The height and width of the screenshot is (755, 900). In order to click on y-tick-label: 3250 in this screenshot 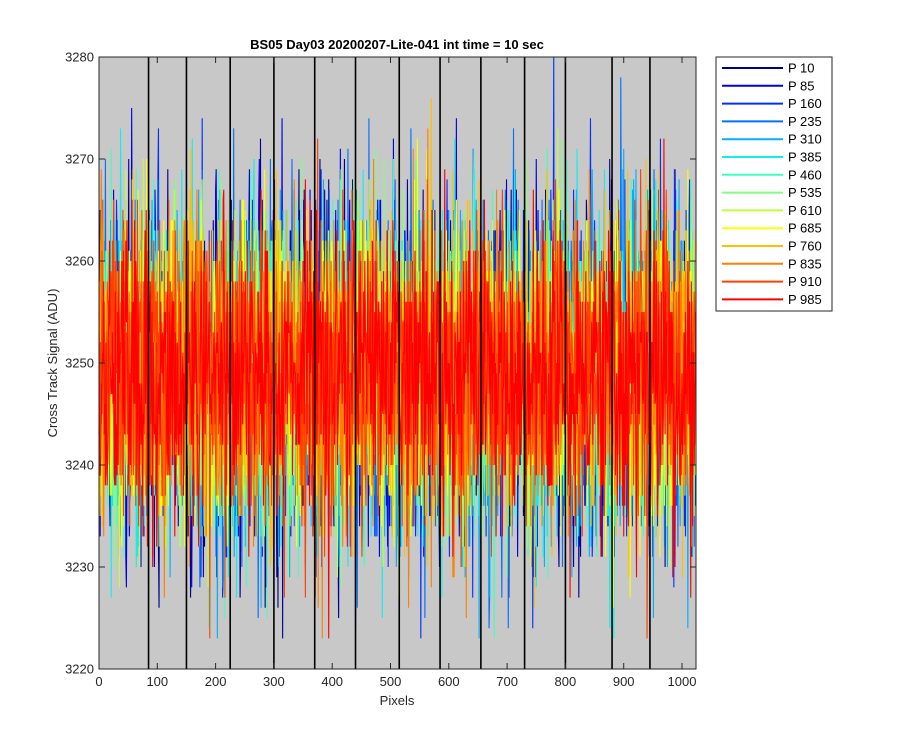, I will do `click(79, 363)`.